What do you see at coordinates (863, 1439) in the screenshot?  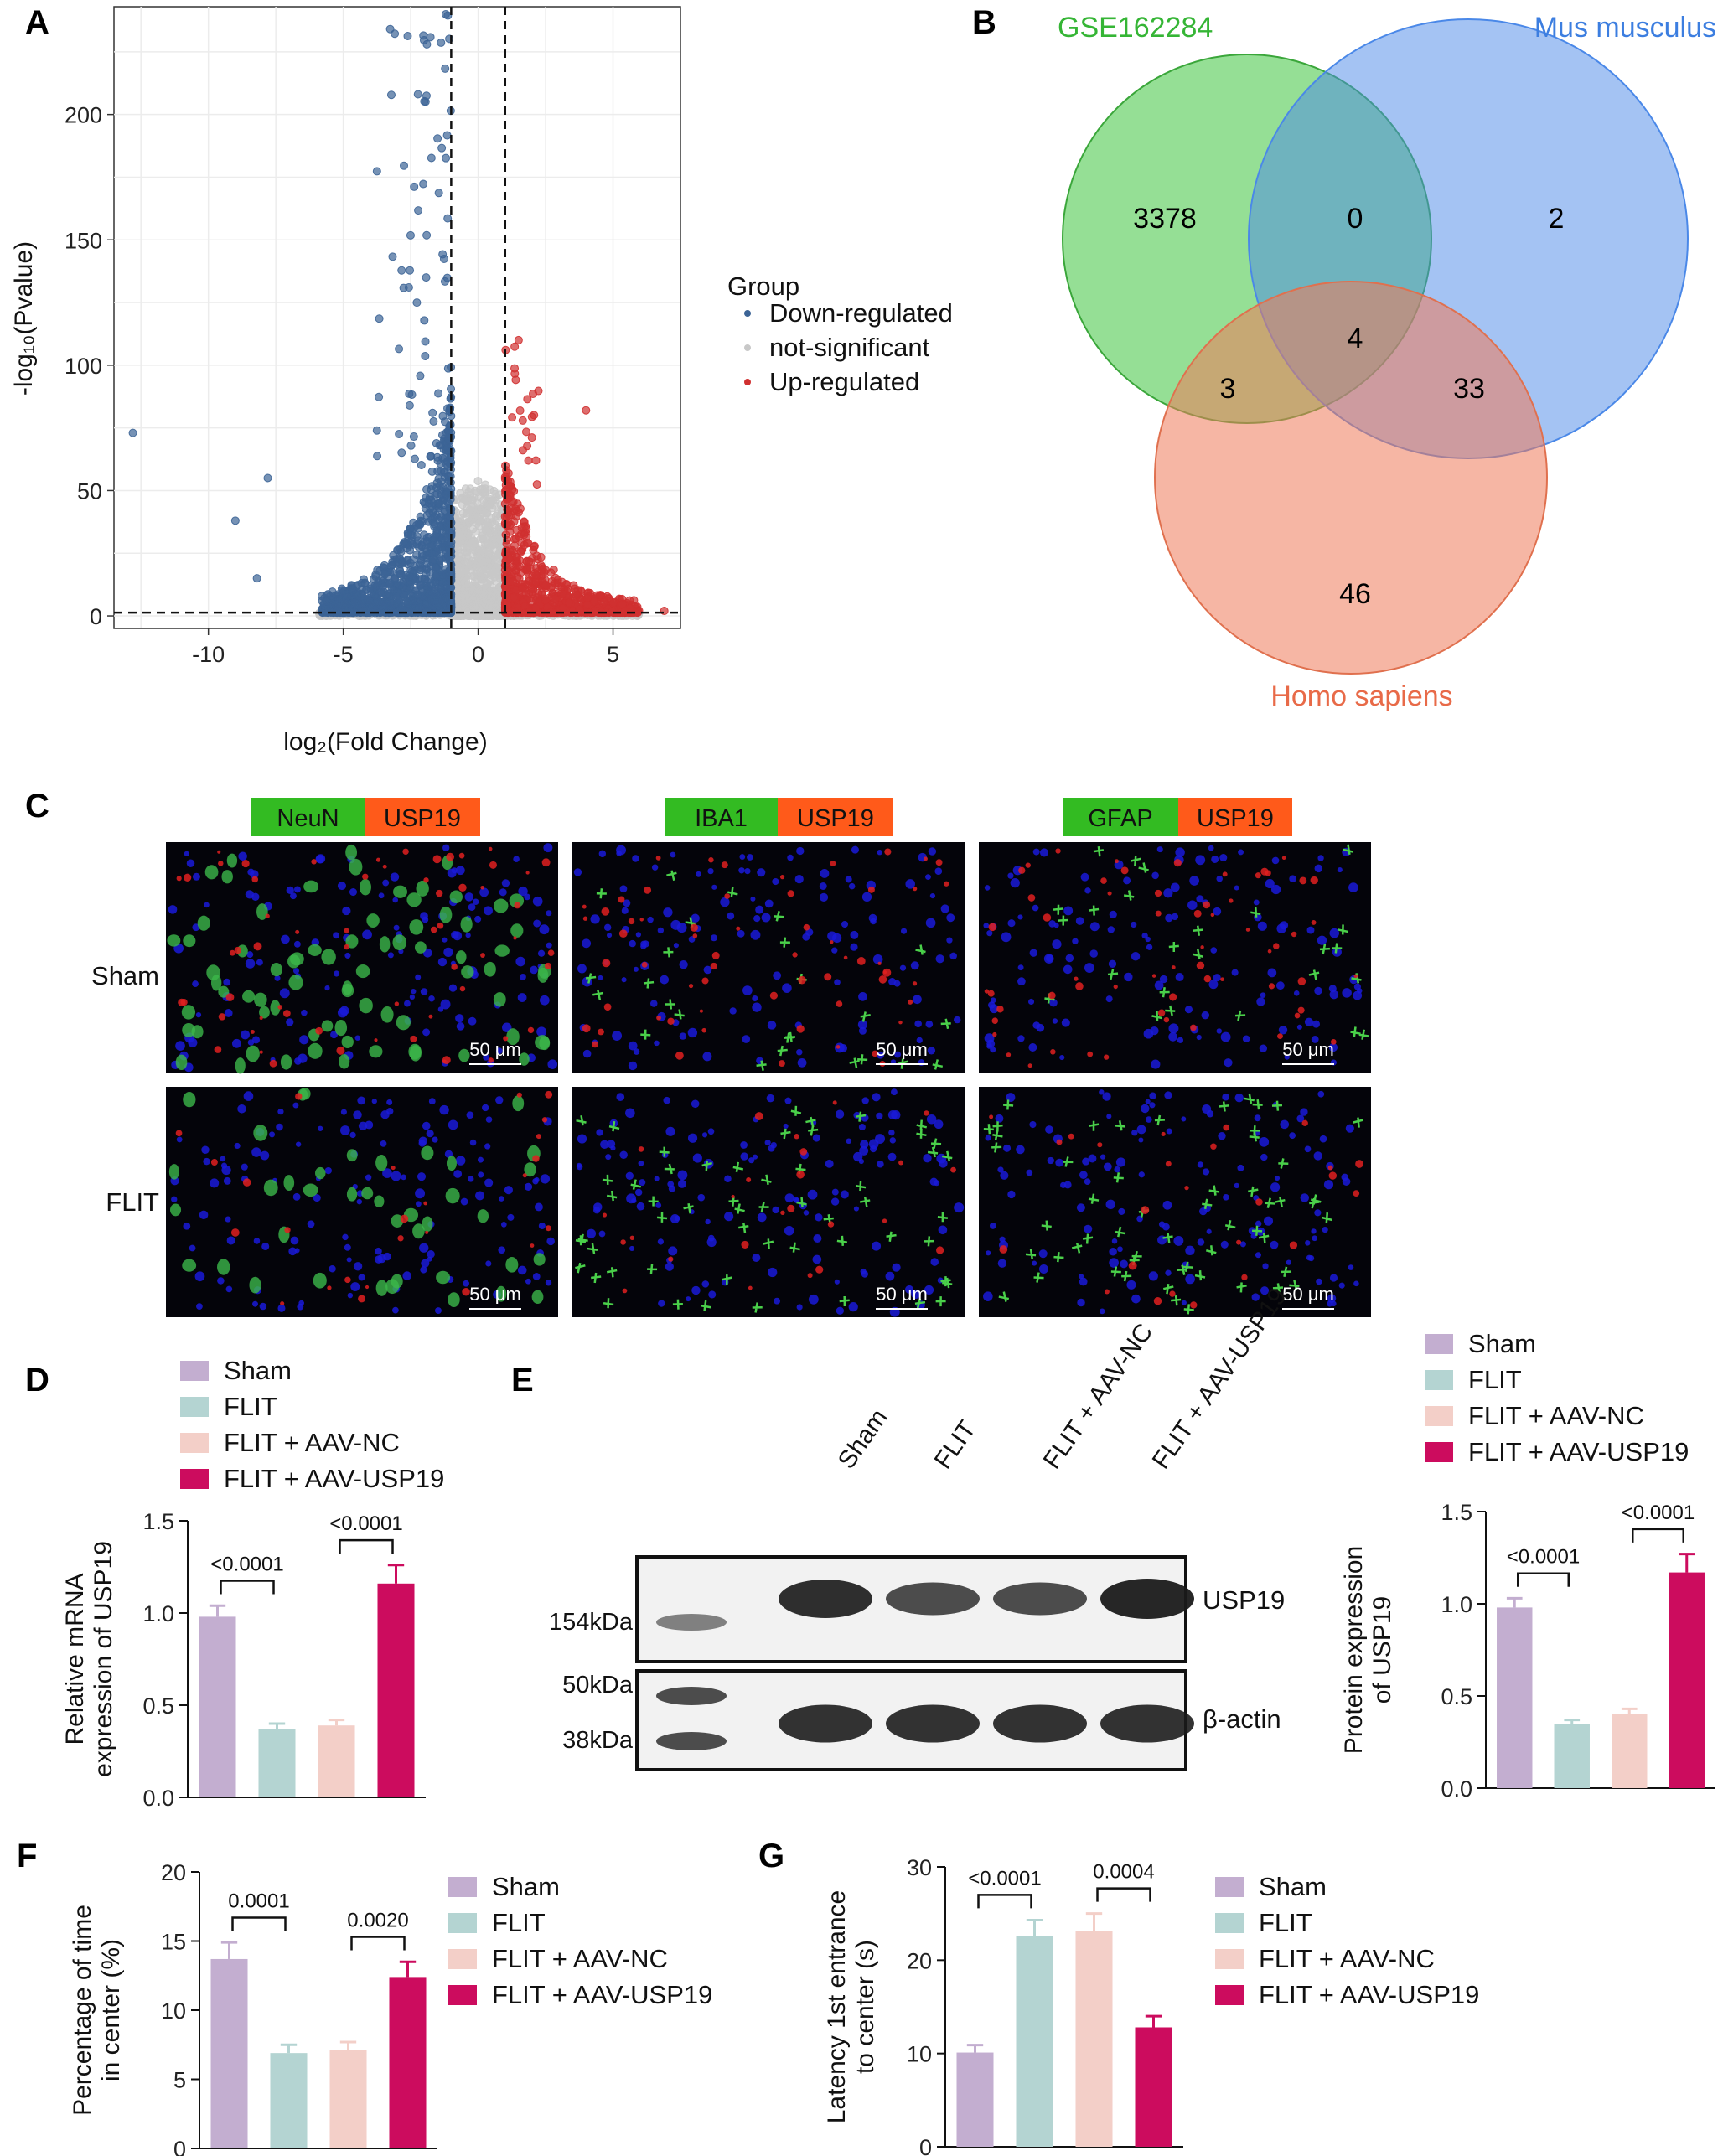 I see `lane-label: Sham` at bounding box center [863, 1439].